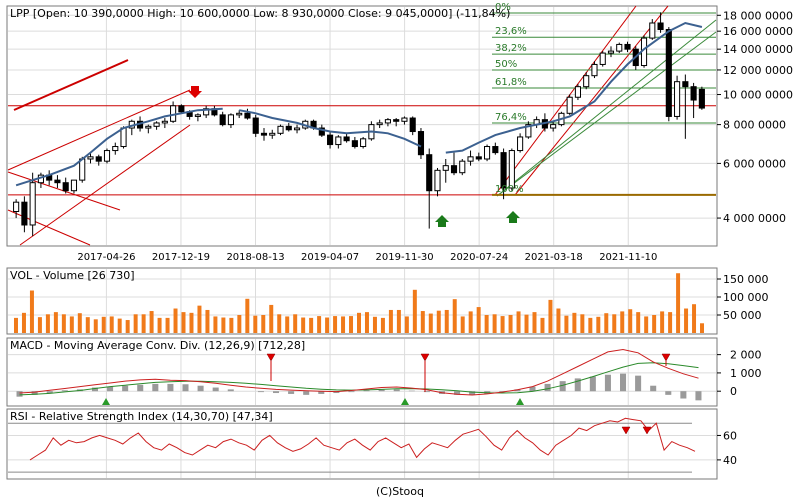 The width and height of the screenshot is (800, 500). I want to click on price-x-tick-label: 2019-04-07, so click(330, 257).